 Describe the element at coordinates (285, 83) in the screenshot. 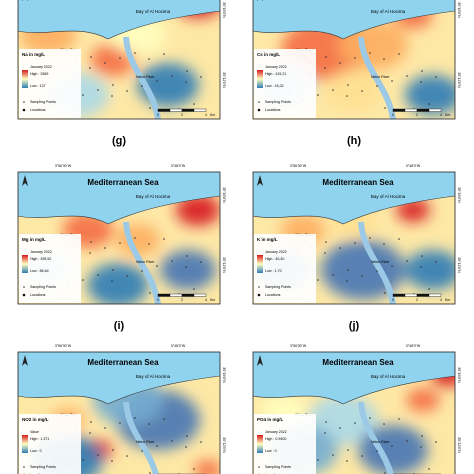

I see `legend-box` at that location.